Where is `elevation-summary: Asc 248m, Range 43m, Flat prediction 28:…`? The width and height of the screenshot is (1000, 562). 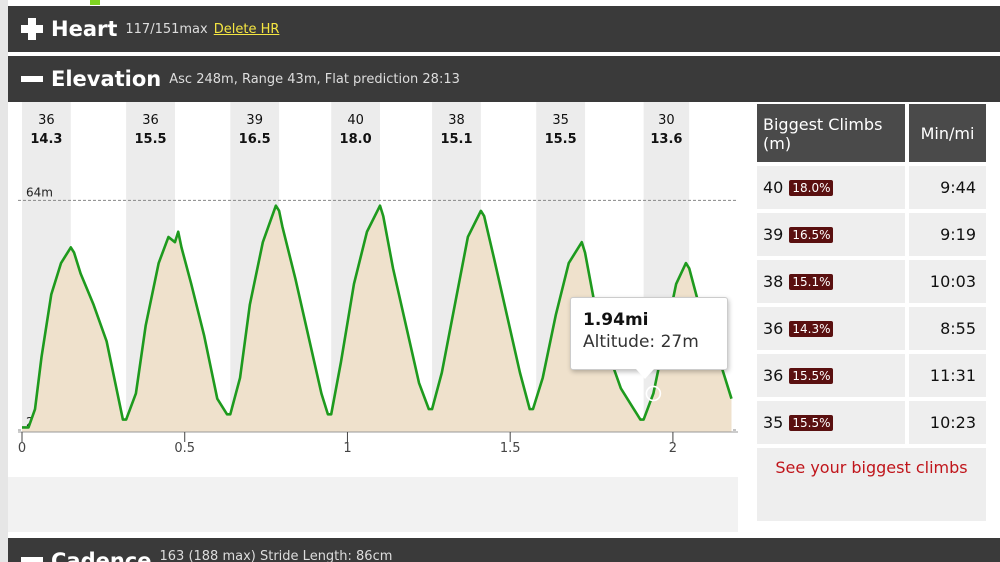
elevation-summary: Asc 248m, Range 43m, Flat prediction 28:… is located at coordinates (314, 79).